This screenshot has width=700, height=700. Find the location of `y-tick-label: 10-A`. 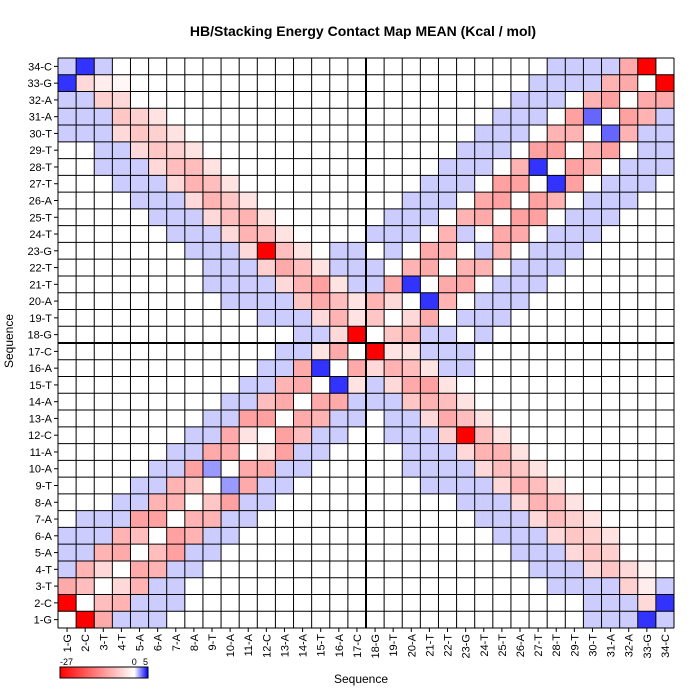

y-tick-label: 10-A is located at coordinates (41, 470).